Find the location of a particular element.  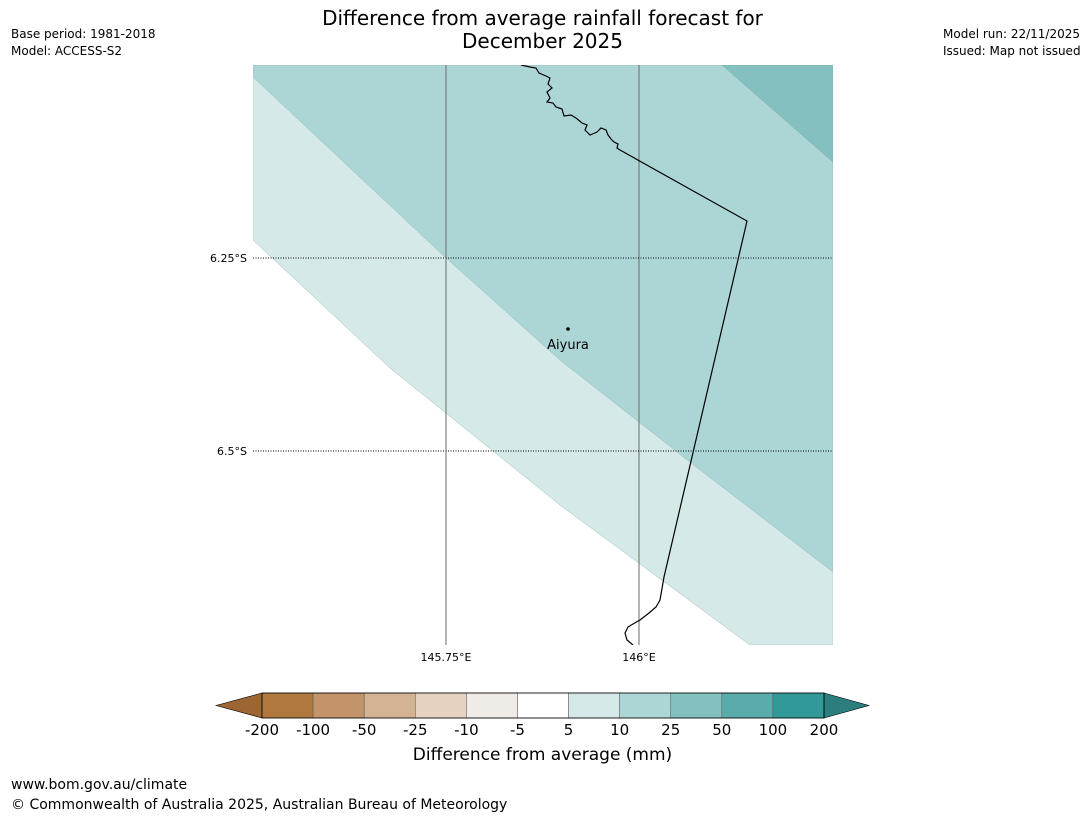

colorbar-frame is located at coordinates (543, 705).